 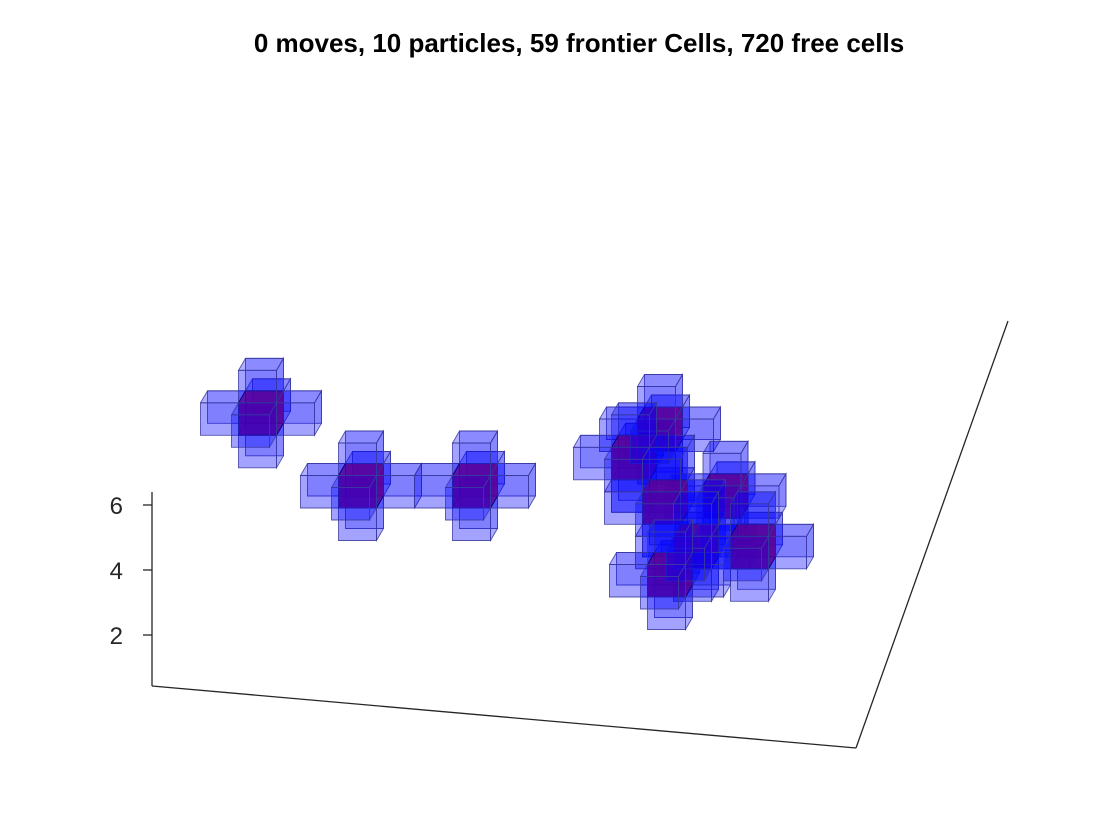 I want to click on y-axis-line, so click(x=932, y=534).